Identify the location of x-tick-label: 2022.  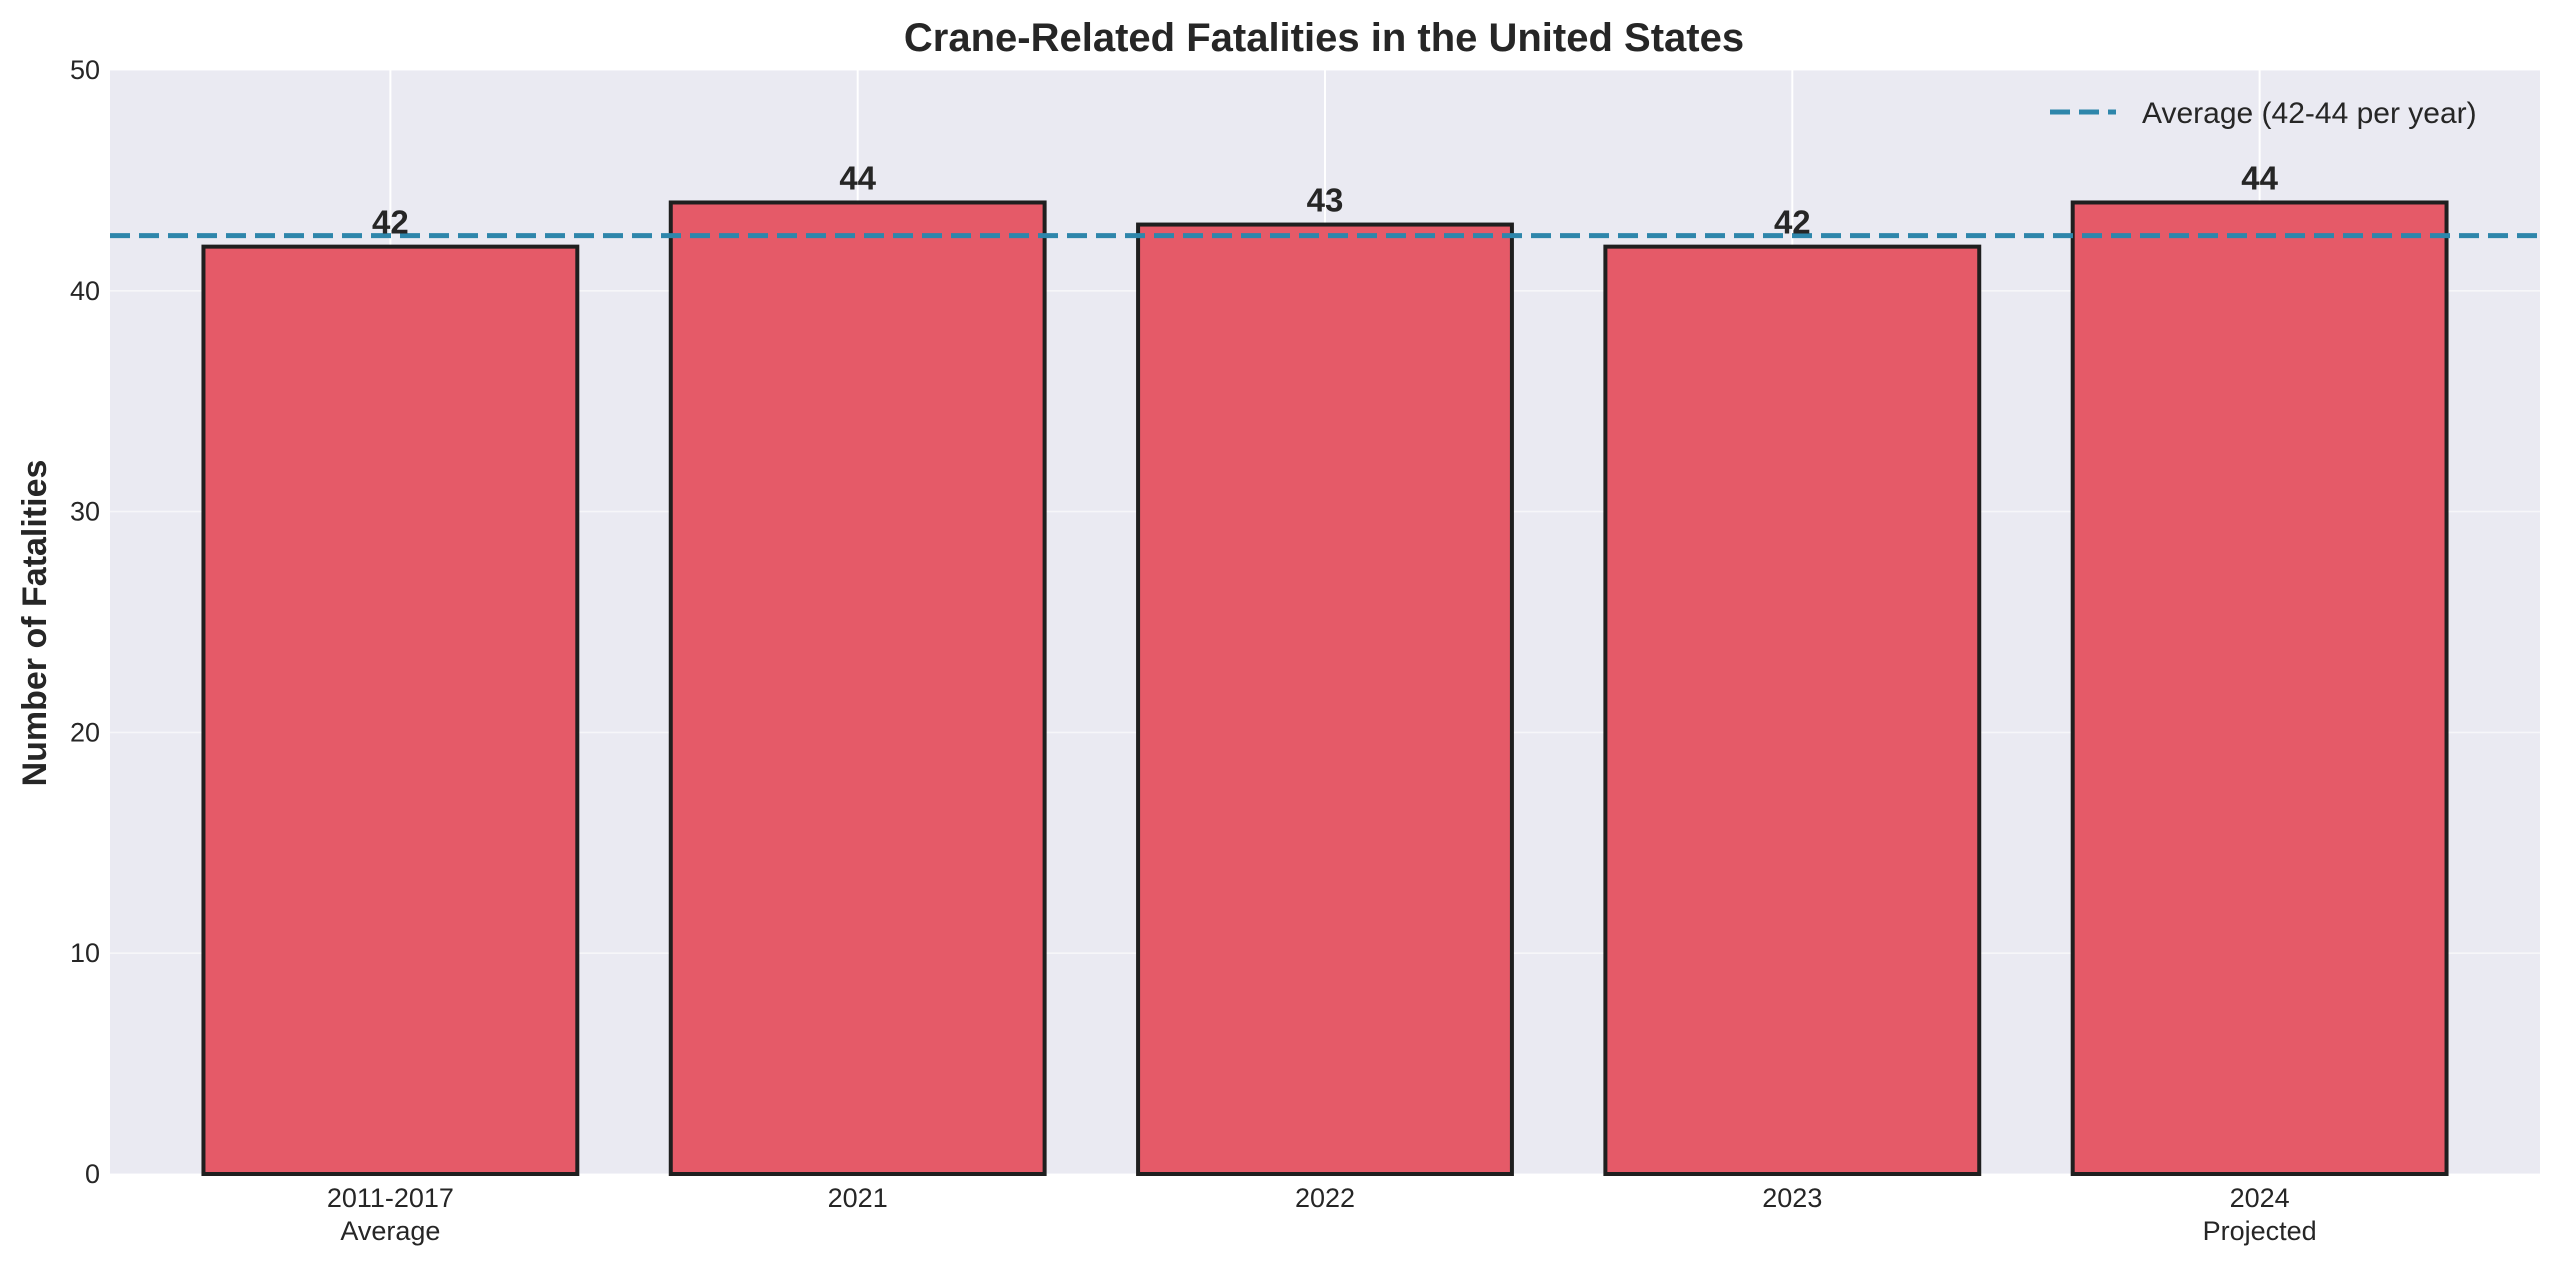
(1325, 1198).